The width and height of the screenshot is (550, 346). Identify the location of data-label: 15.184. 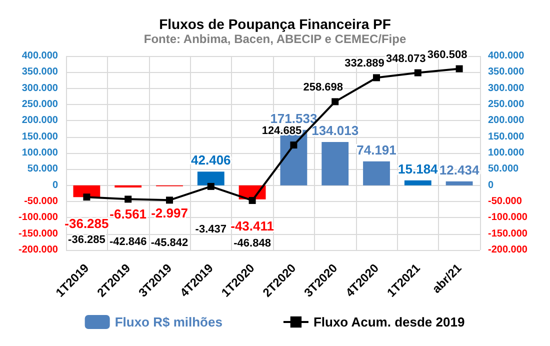
(418, 168).